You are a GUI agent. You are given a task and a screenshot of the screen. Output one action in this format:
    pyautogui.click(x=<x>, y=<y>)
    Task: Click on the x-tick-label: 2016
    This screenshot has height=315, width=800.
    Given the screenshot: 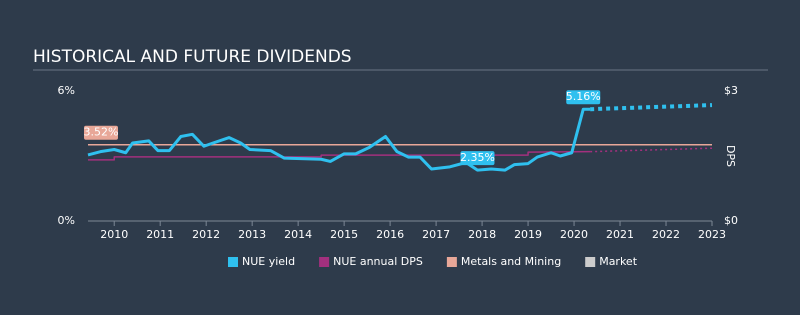 What is the action you would take?
    pyautogui.click(x=390, y=234)
    